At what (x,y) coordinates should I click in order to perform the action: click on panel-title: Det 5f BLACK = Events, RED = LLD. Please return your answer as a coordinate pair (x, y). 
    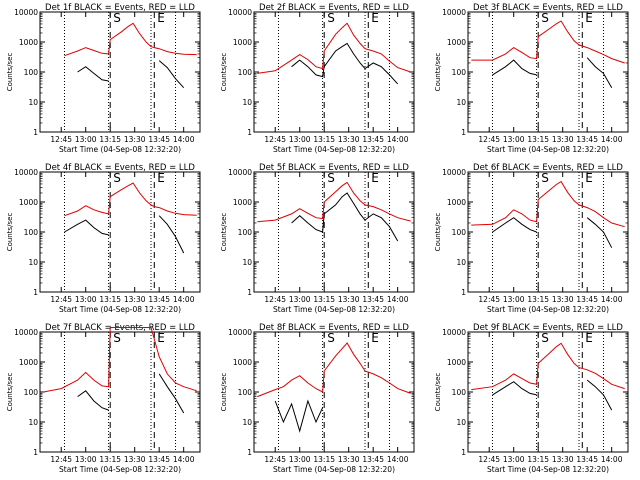
    Looking at the image, I should click on (334, 168).